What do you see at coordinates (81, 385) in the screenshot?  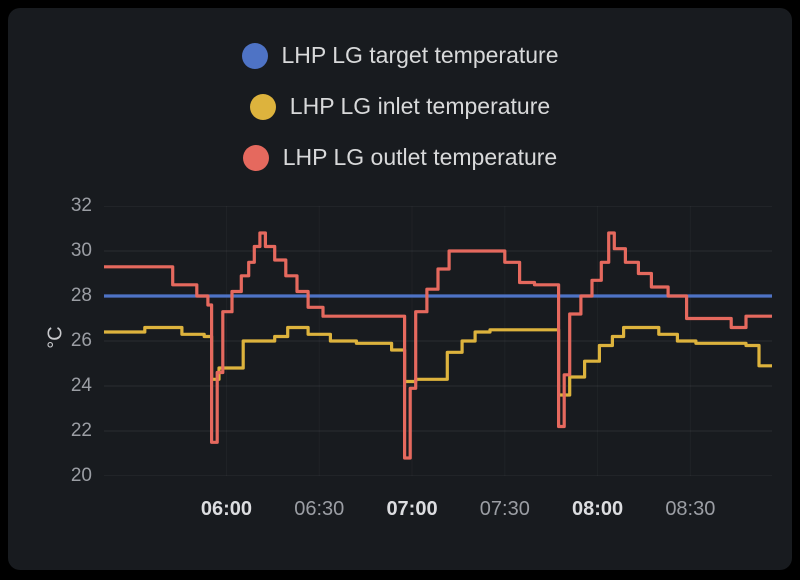 I see `y-tick-label: 24` at bounding box center [81, 385].